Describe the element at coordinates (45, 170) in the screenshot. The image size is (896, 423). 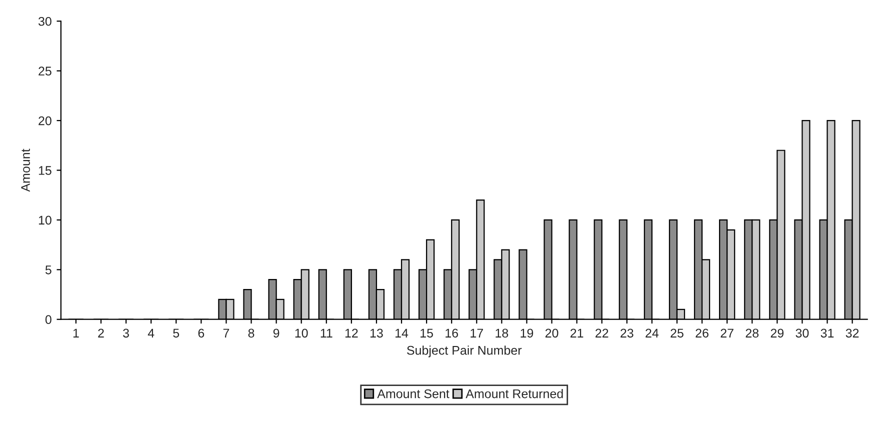
I see `y-tick-label: 15` at that location.